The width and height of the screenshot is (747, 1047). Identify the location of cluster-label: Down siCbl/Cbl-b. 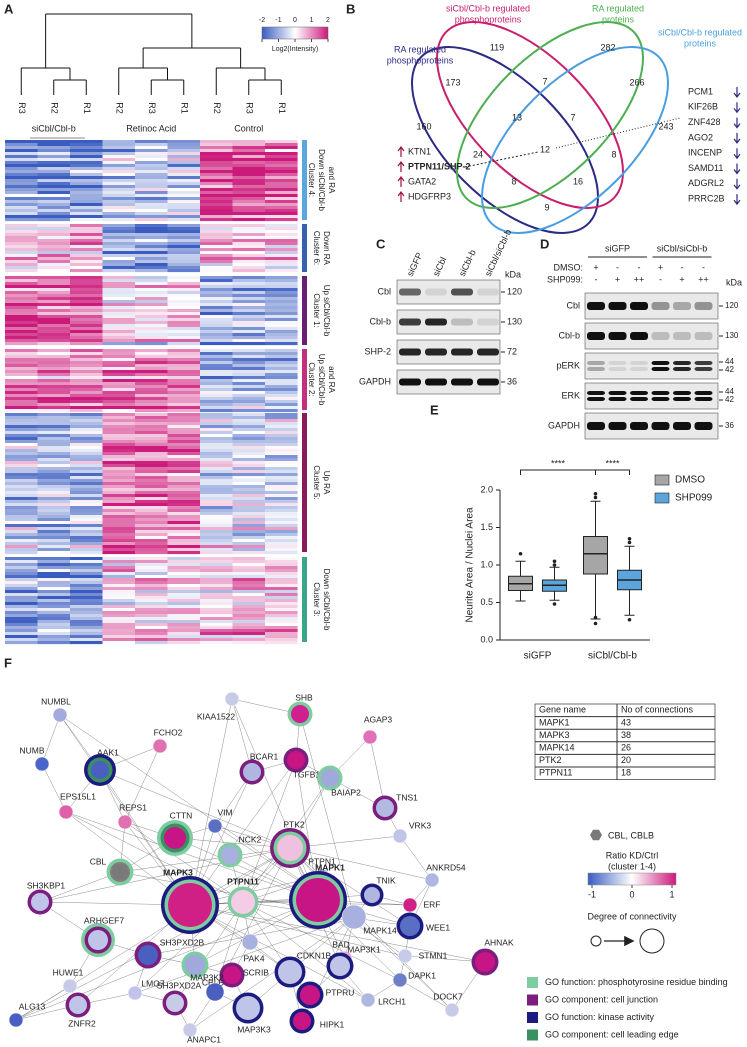
(321, 180).